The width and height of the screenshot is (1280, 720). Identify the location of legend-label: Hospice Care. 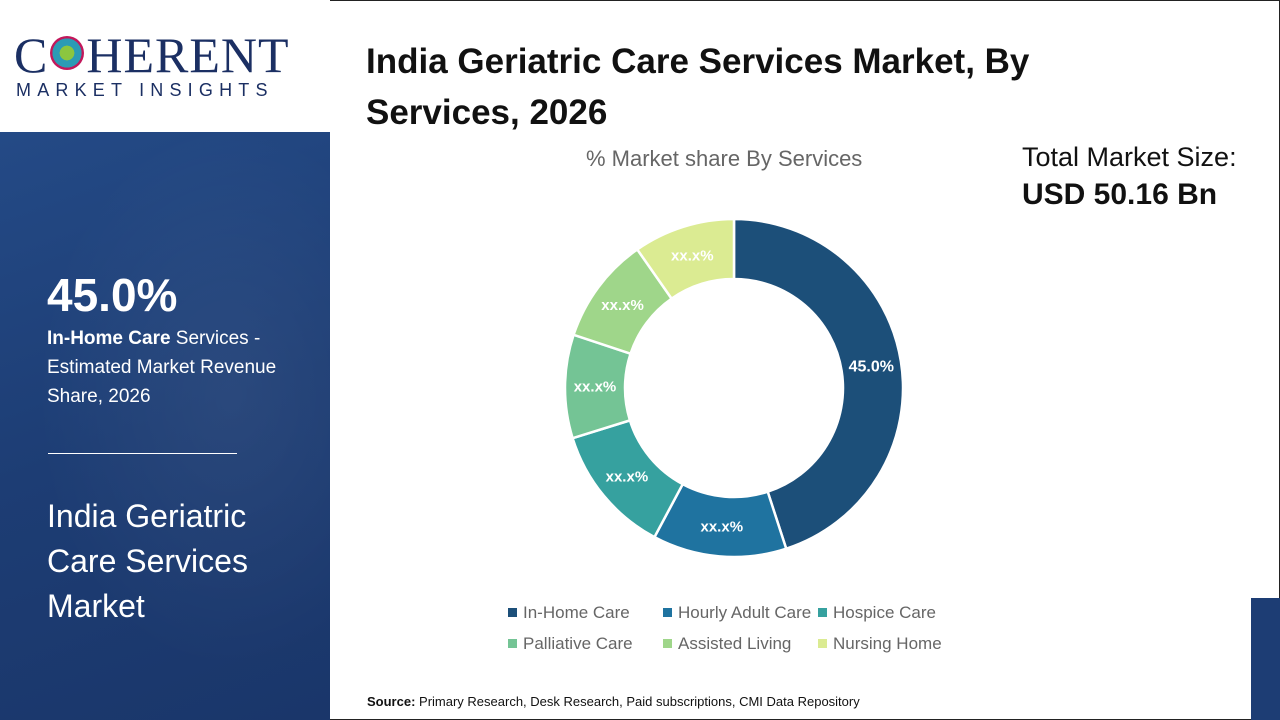
(884, 612).